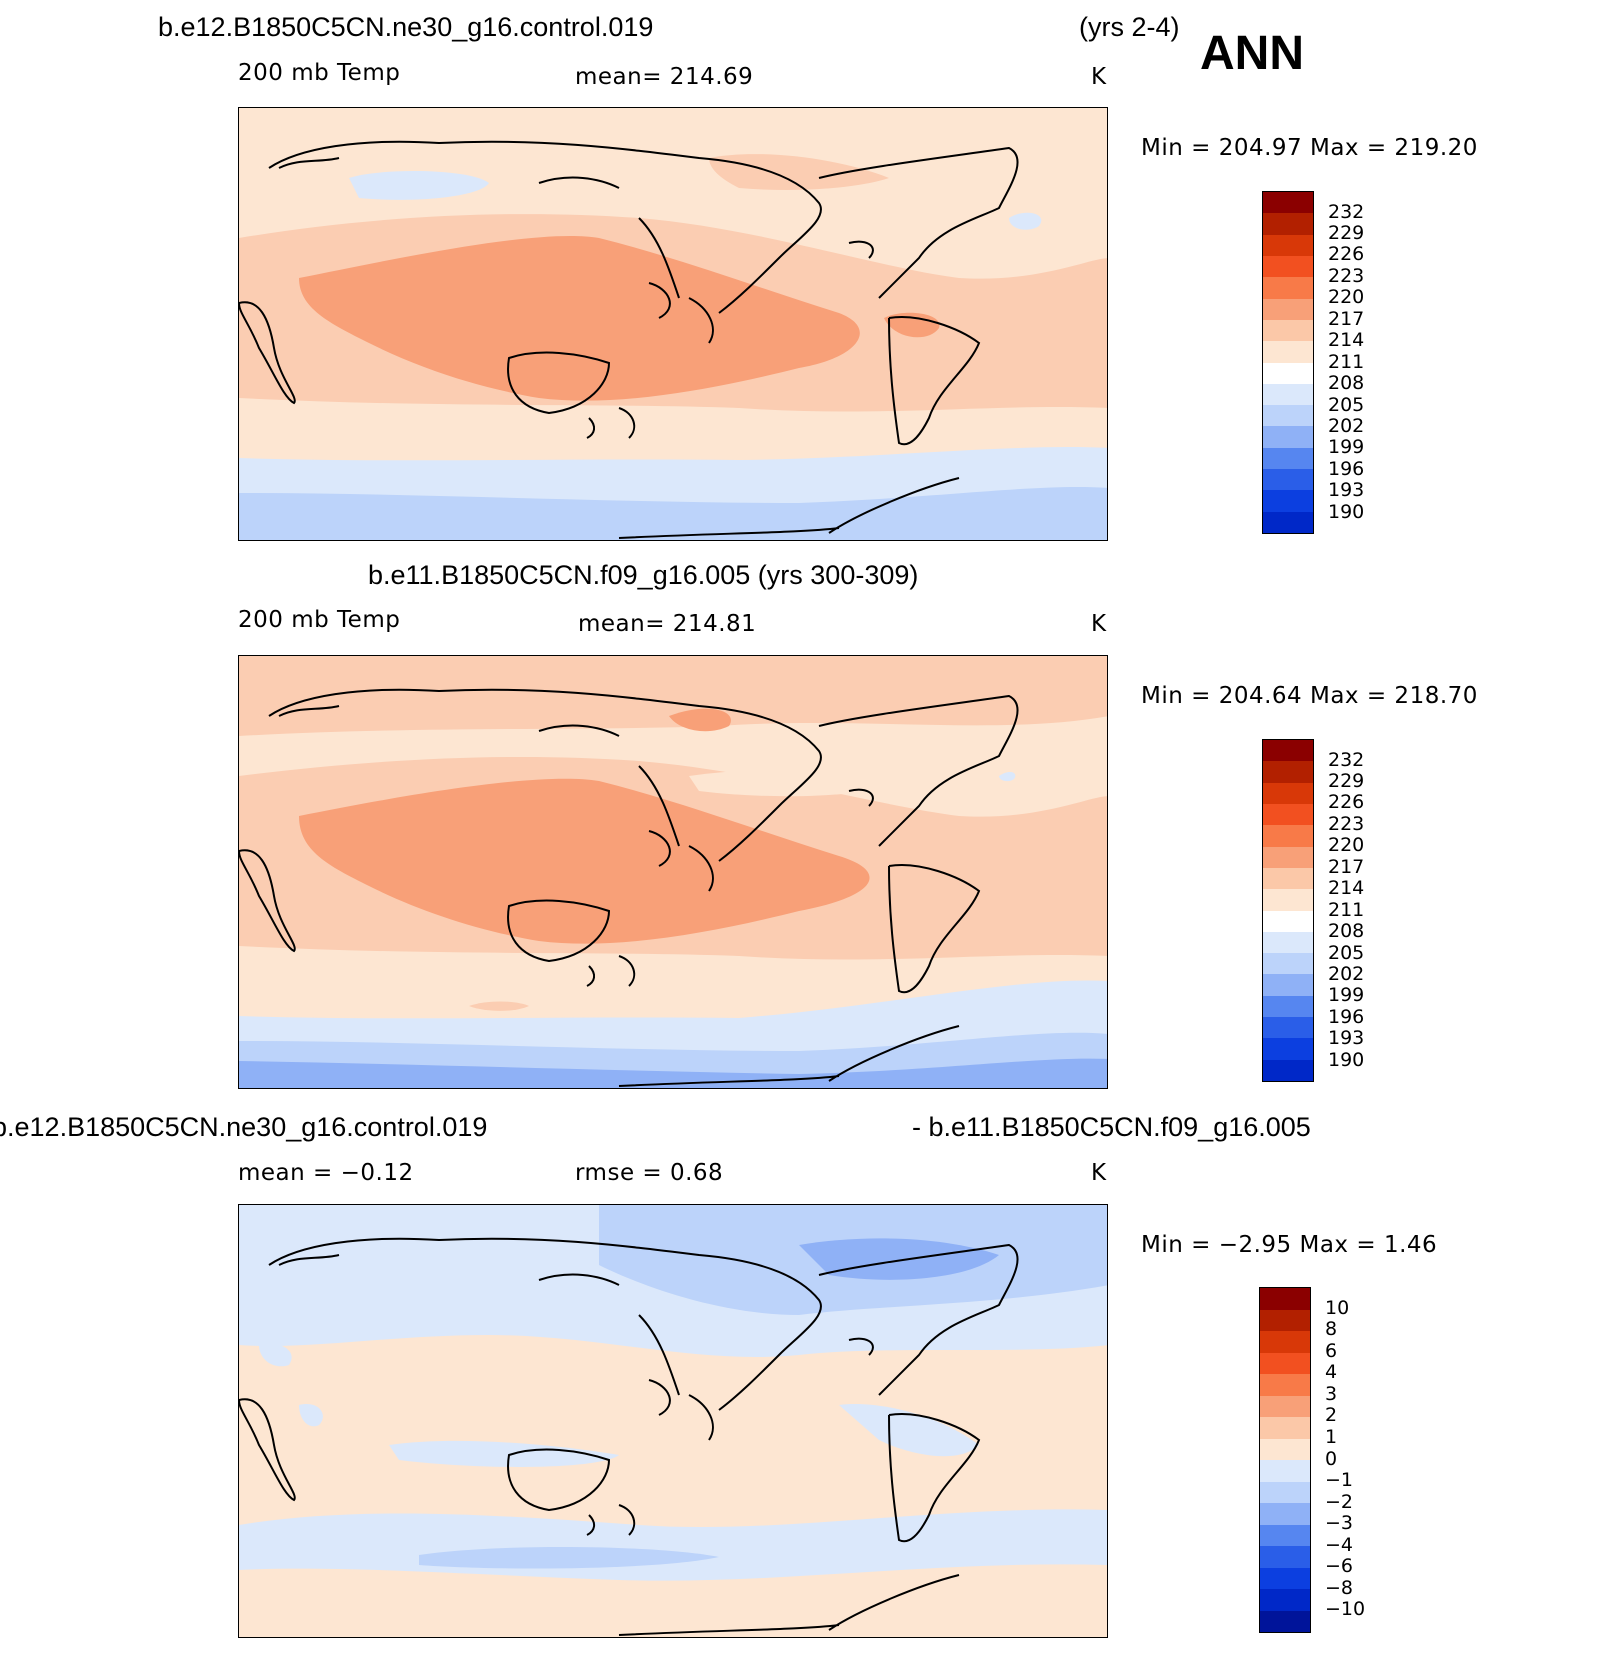 The image size is (1602, 1658). What do you see at coordinates (1346, 910) in the screenshot?
I see `panel-2-tick: 211` at bounding box center [1346, 910].